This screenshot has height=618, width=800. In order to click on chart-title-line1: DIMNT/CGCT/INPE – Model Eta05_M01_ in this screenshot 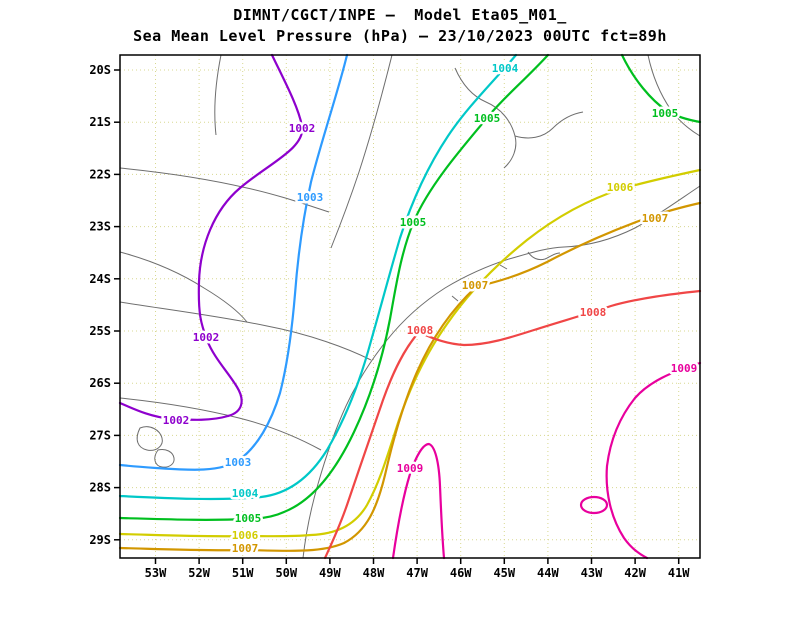, I will do `click(400, 15)`.